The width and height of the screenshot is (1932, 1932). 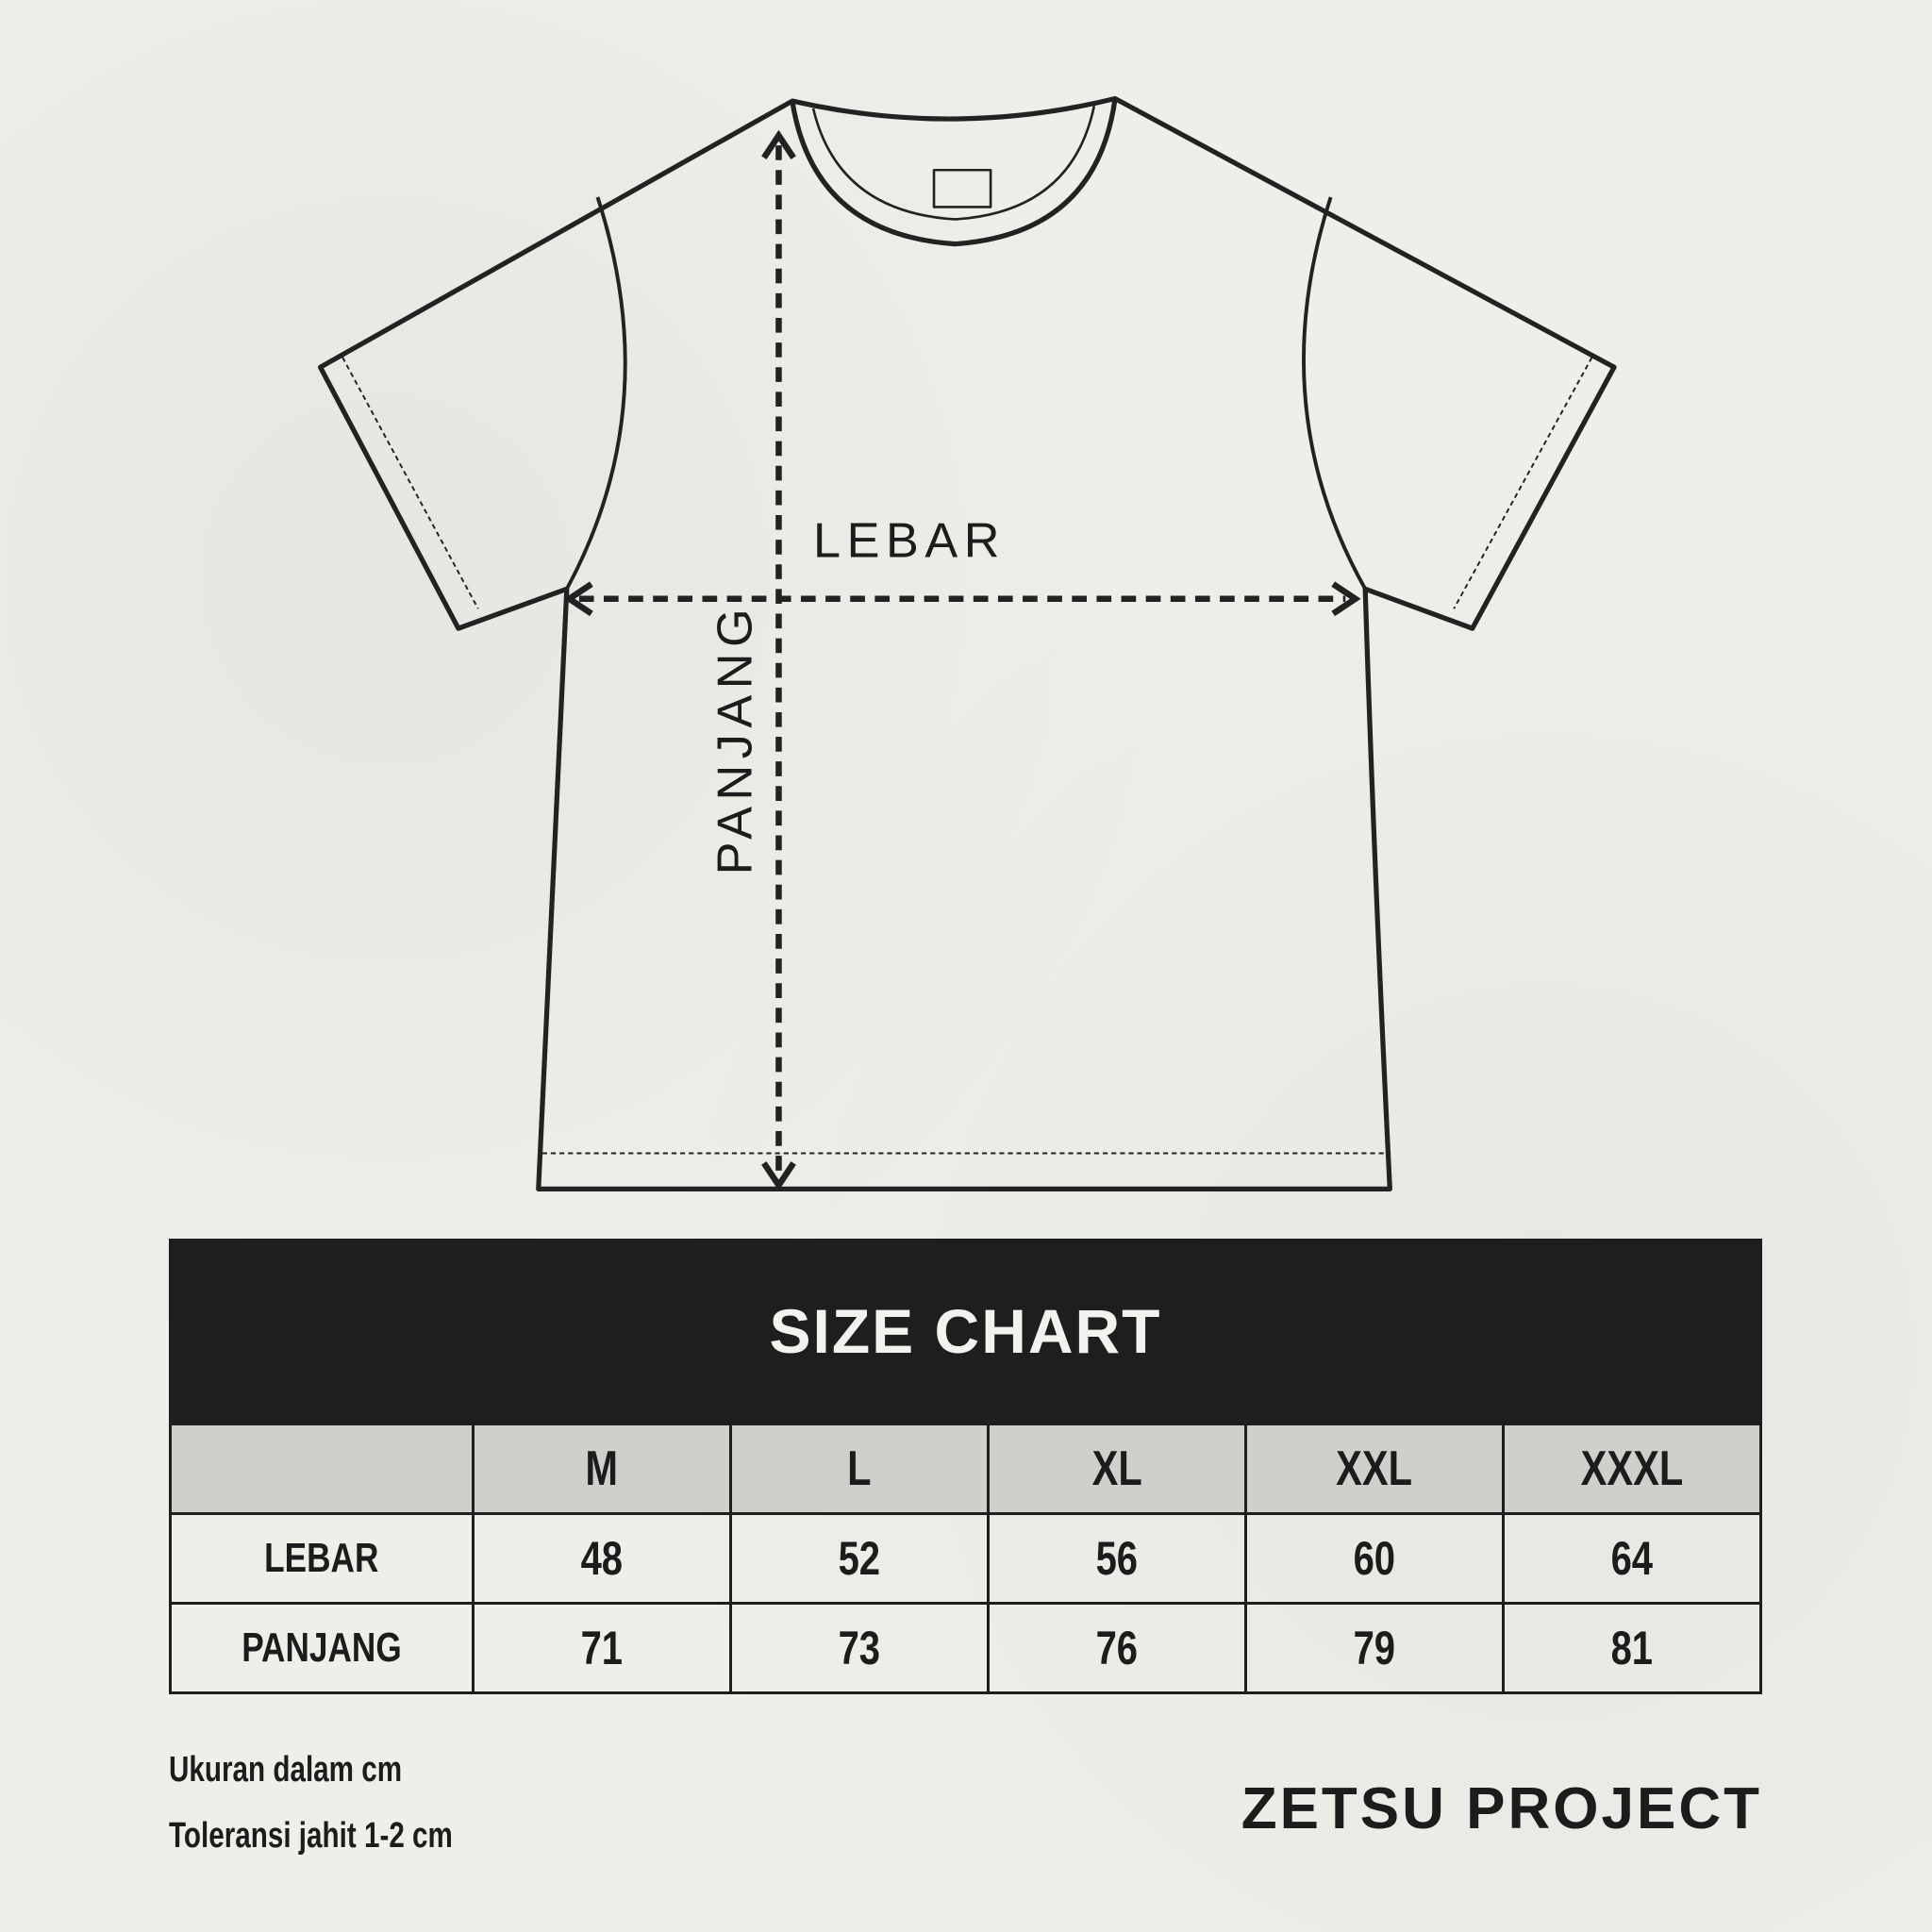 I want to click on note-units: Ukuran dalam cm, so click(x=318, y=1770).